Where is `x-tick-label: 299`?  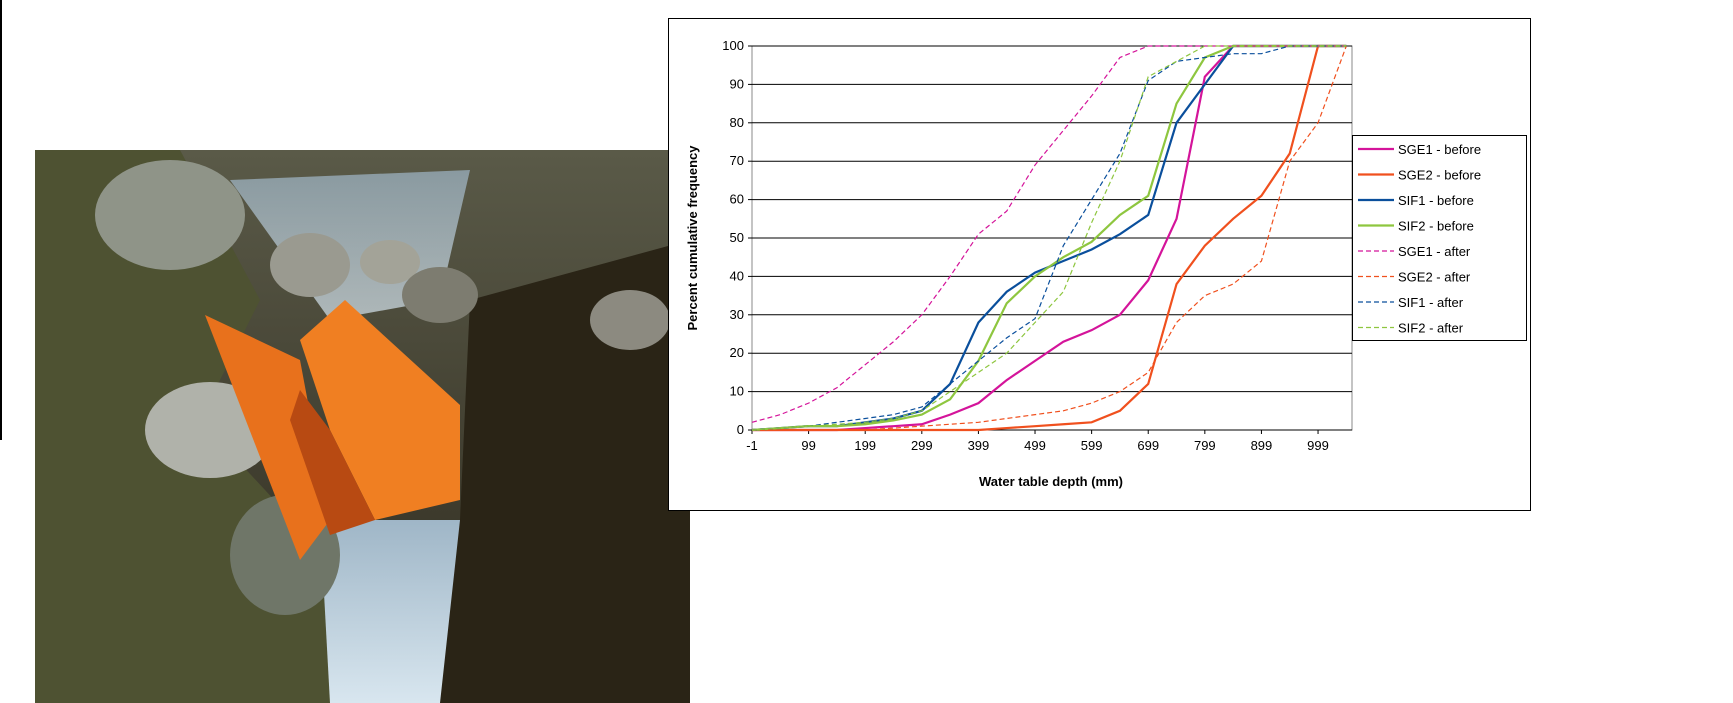
x-tick-label: 299 is located at coordinates (922, 445).